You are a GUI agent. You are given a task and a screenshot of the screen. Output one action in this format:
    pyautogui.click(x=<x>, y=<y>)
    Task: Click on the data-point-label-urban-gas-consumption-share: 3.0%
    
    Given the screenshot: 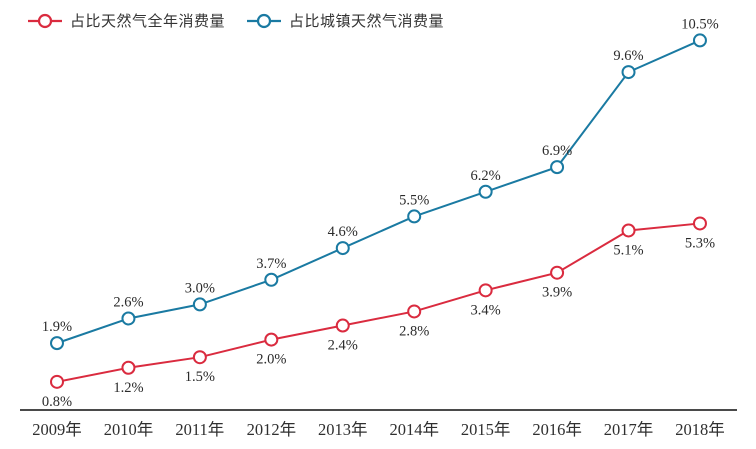 What is the action you would take?
    pyautogui.click(x=200, y=288)
    